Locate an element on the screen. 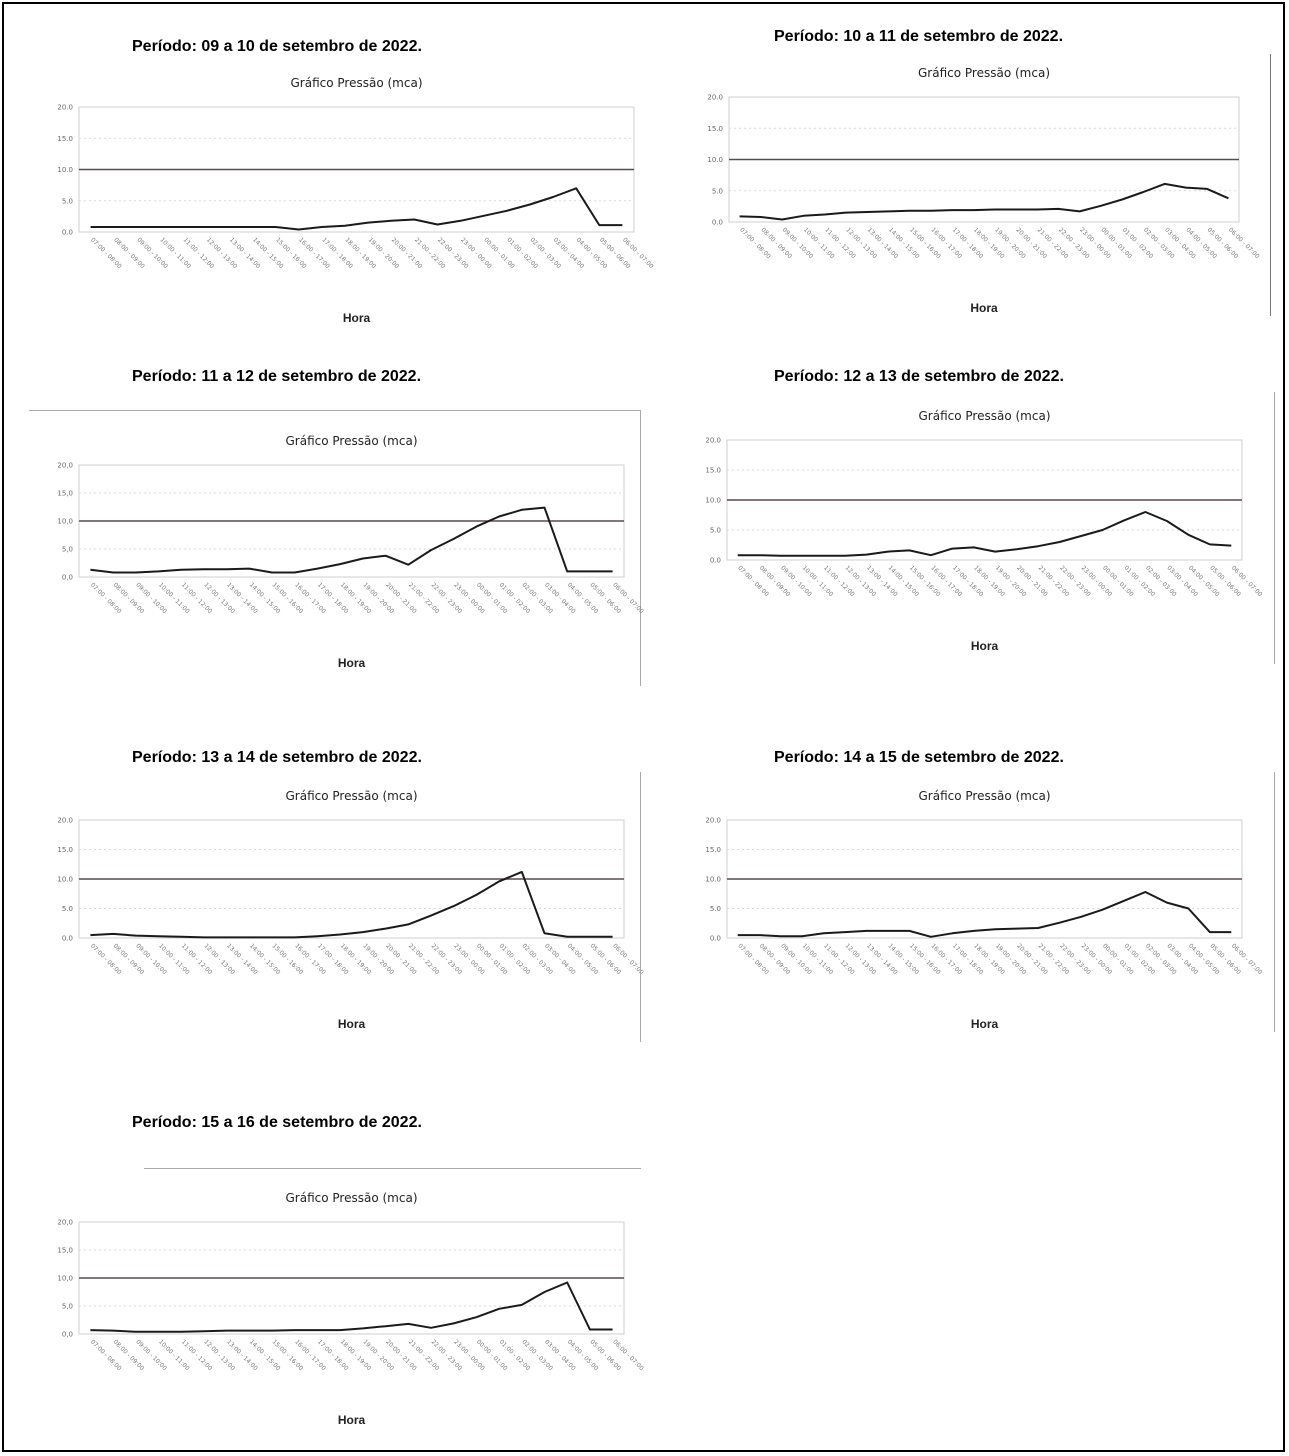 The width and height of the screenshot is (1289, 1456). period-title: Período: 15 a 16 de setembro de 2022. is located at coordinates (277, 1122).